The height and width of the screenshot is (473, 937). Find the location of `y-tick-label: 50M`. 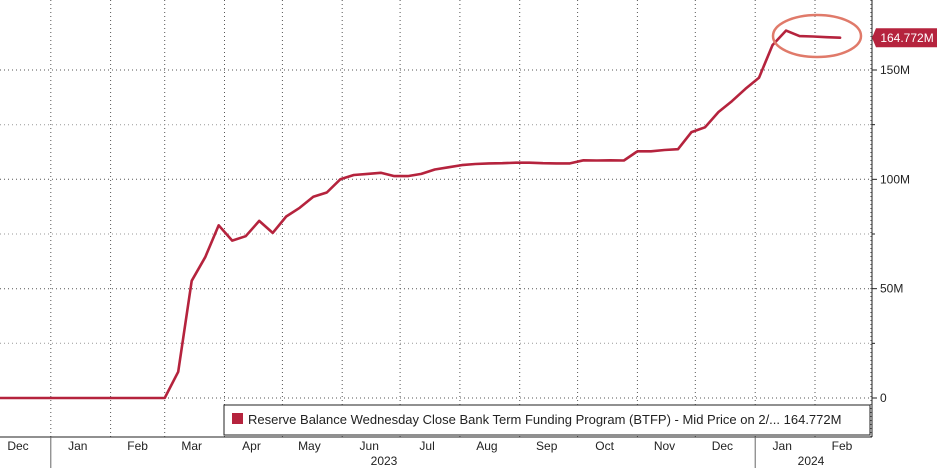

y-tick-label: 50M is located at coordinates (891, 289).